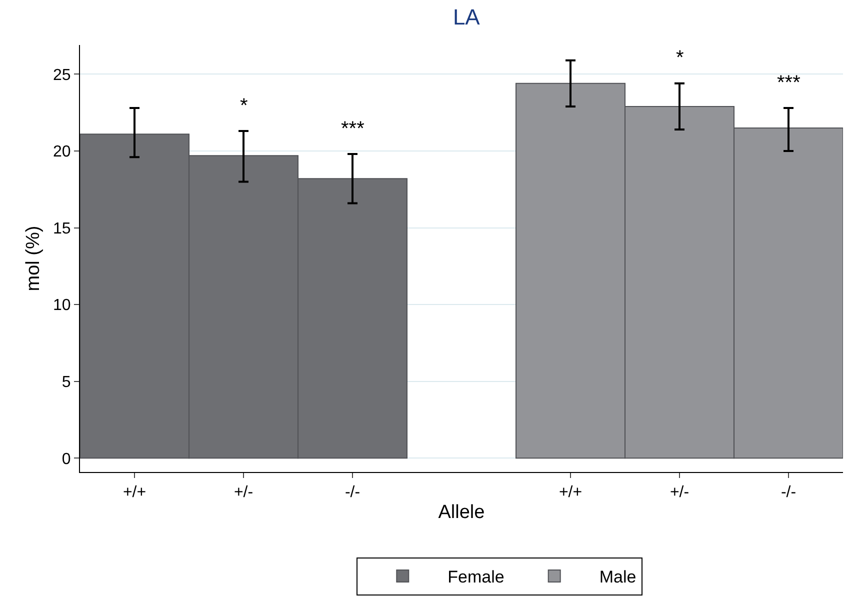 The image size is (848, 601). What do you see at coordinates (62, 305) in the screenshot?
I see `y-tick-label: 10` at bounding box center [62, 305].